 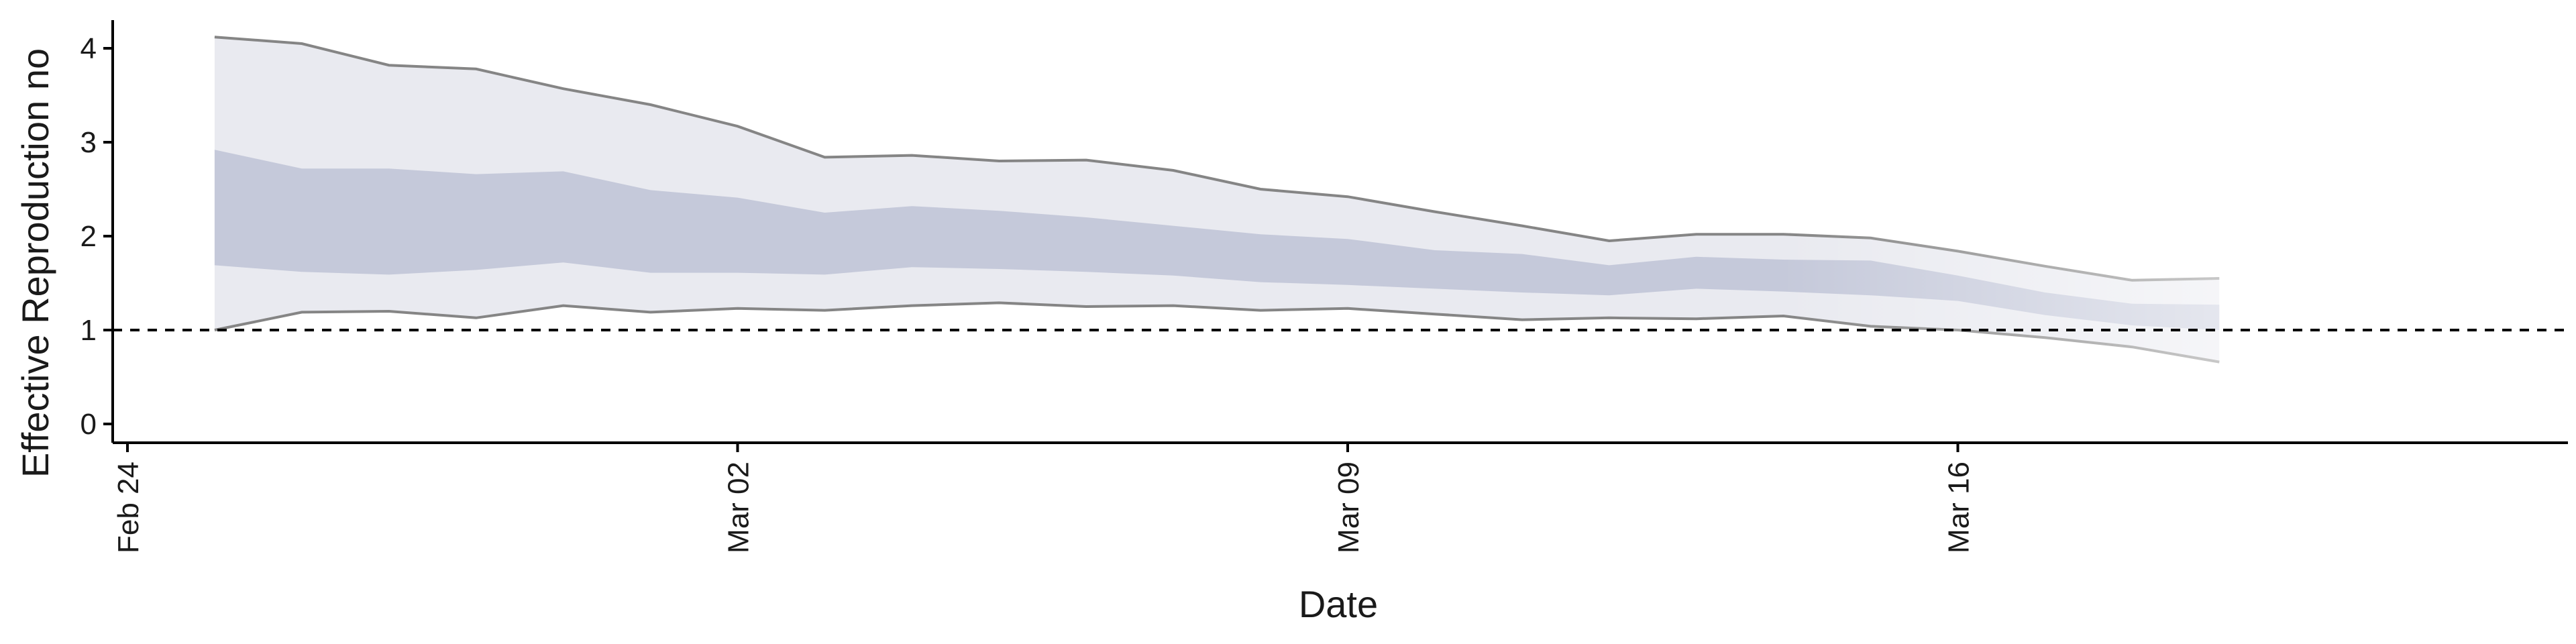 I want to click on x-tick-label: Mar 02, so click(x=738, y=507).